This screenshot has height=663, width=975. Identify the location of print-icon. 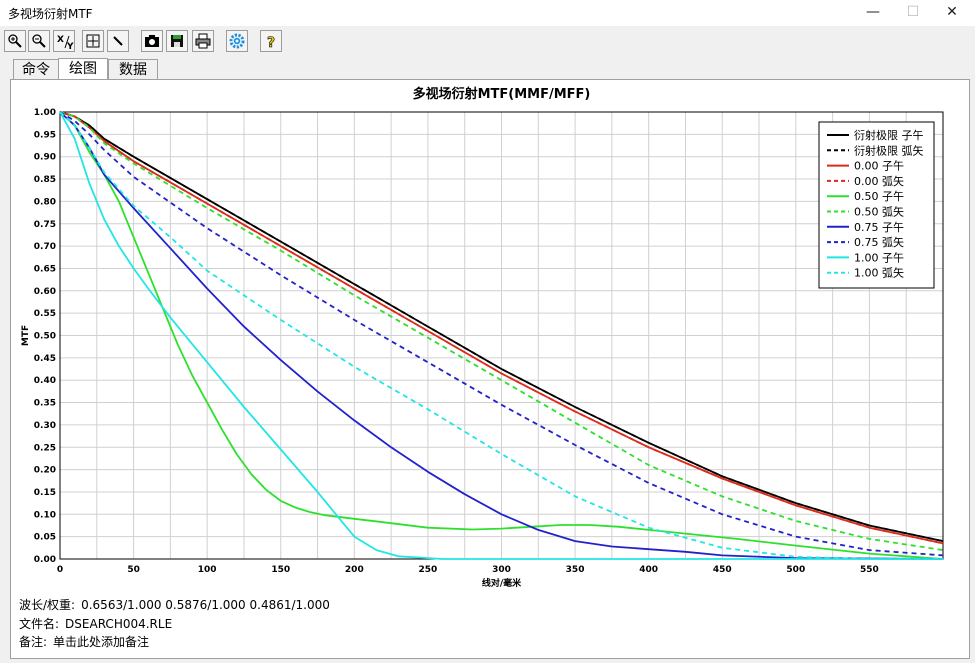
(203, 41).